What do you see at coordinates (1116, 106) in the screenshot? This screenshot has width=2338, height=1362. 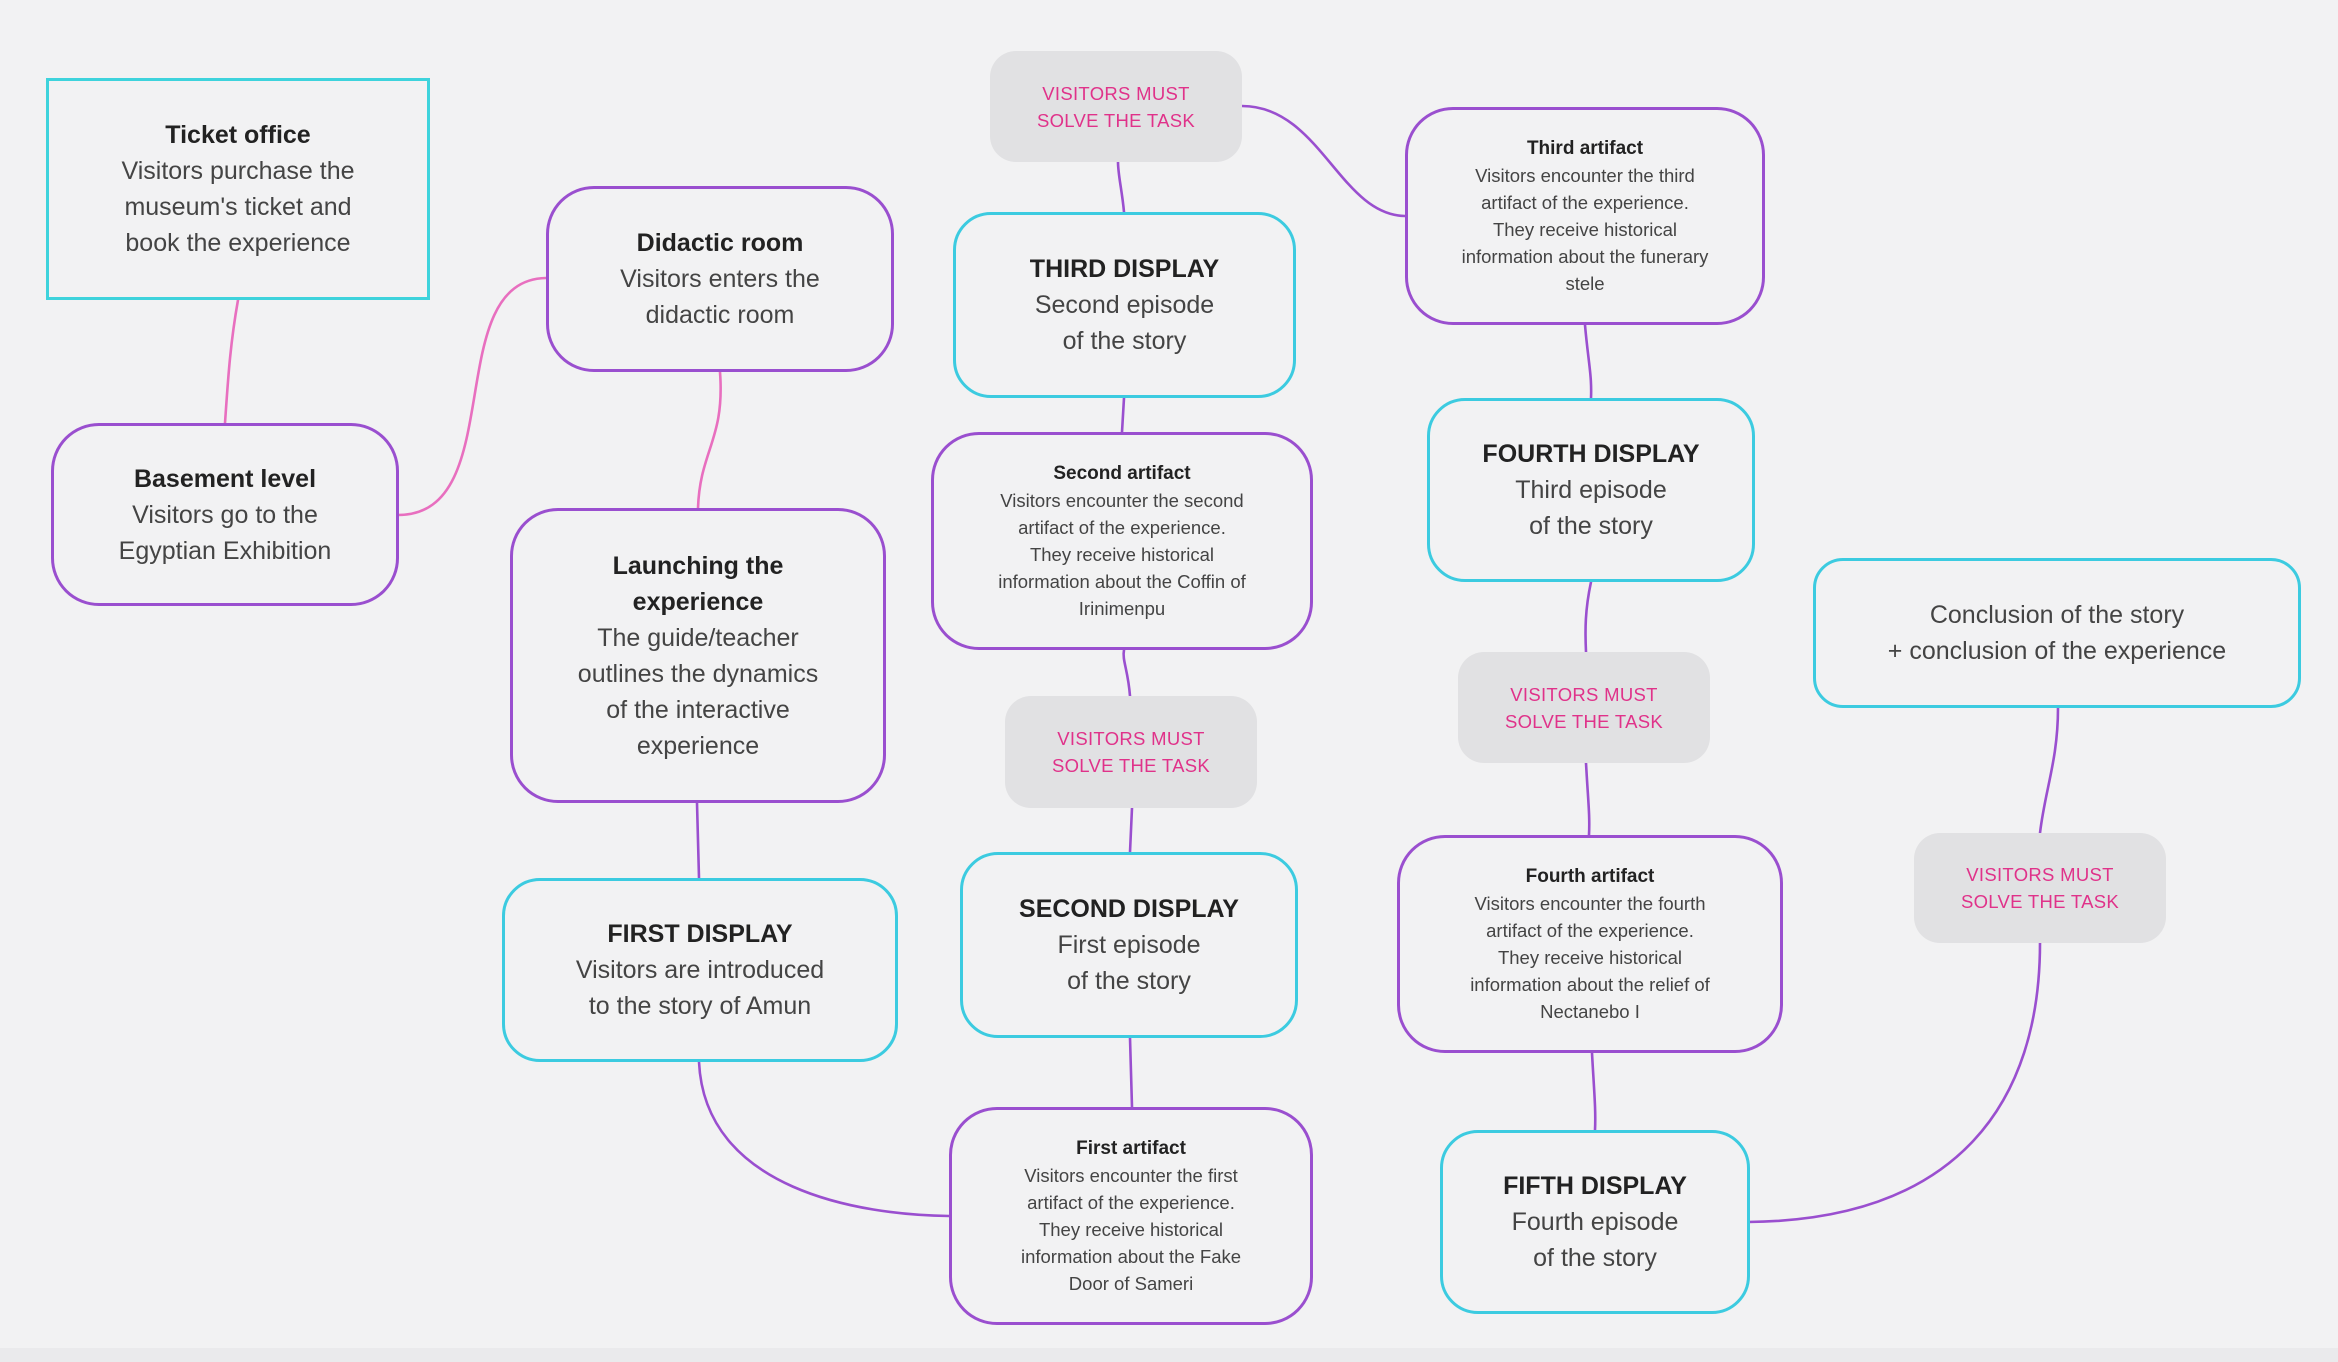 I see `task-box-2: VISITORS MUST SOLVE THE TASK` at bounding box center [1116, 106].